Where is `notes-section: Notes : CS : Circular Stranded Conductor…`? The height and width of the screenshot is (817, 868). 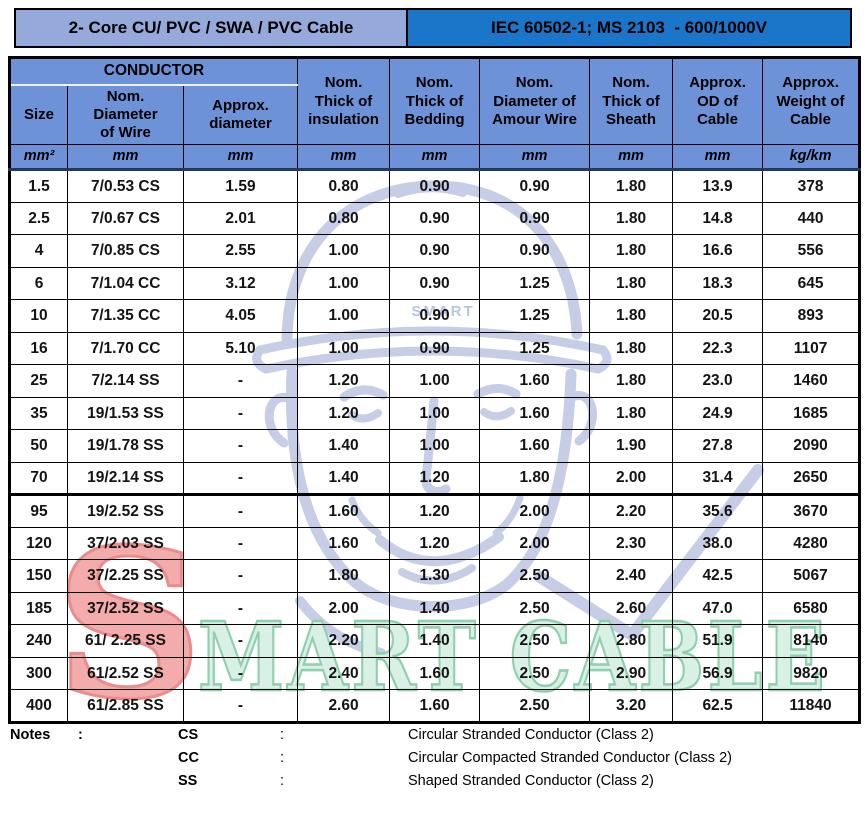
notes-section: Notes : CS : Circular Stranded Conductor… is located at coordinates (435, 758).